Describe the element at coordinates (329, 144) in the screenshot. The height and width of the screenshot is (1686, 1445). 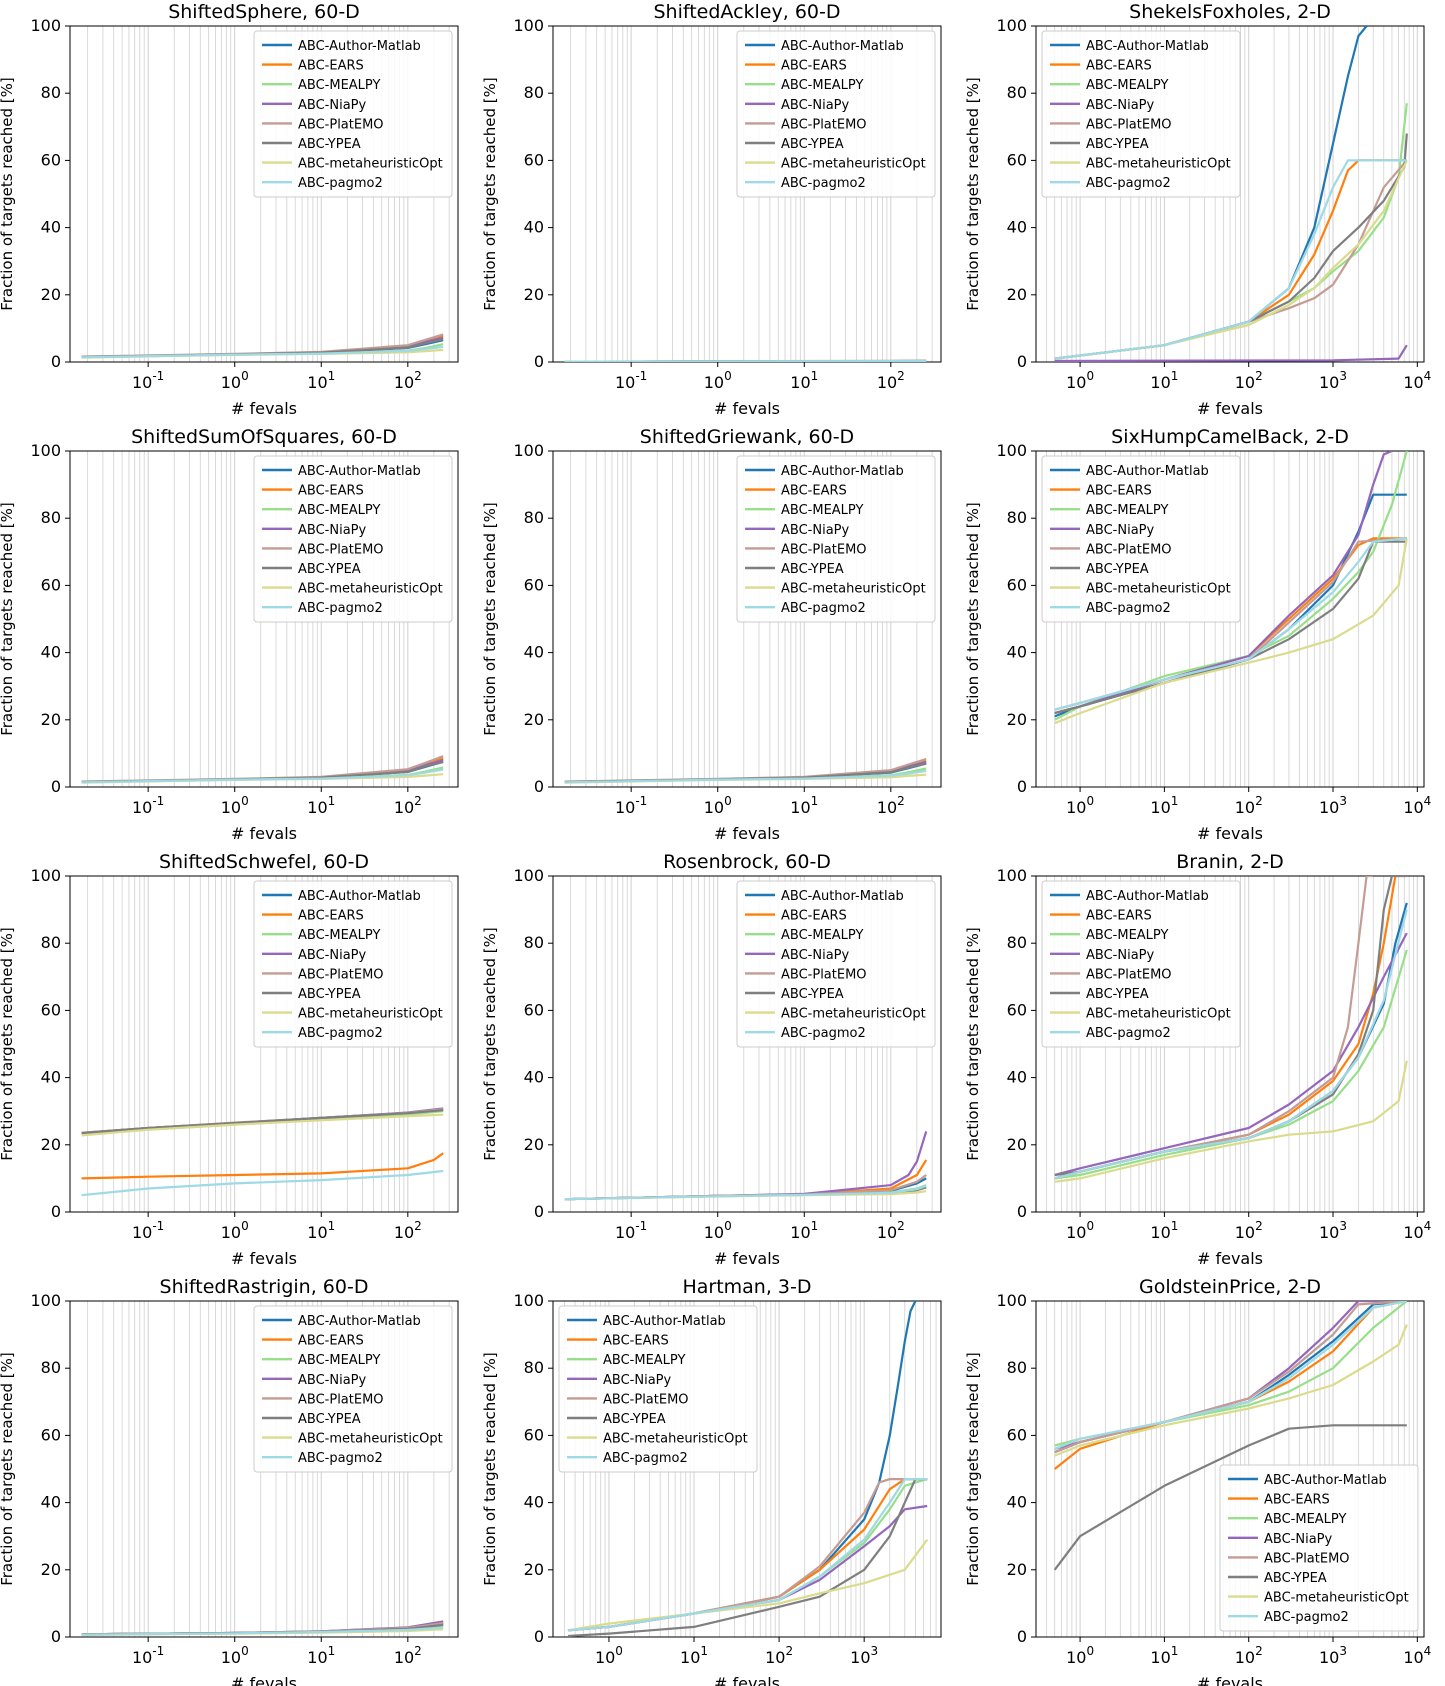
I see `legend-label: ABC-YPEA` at that location.